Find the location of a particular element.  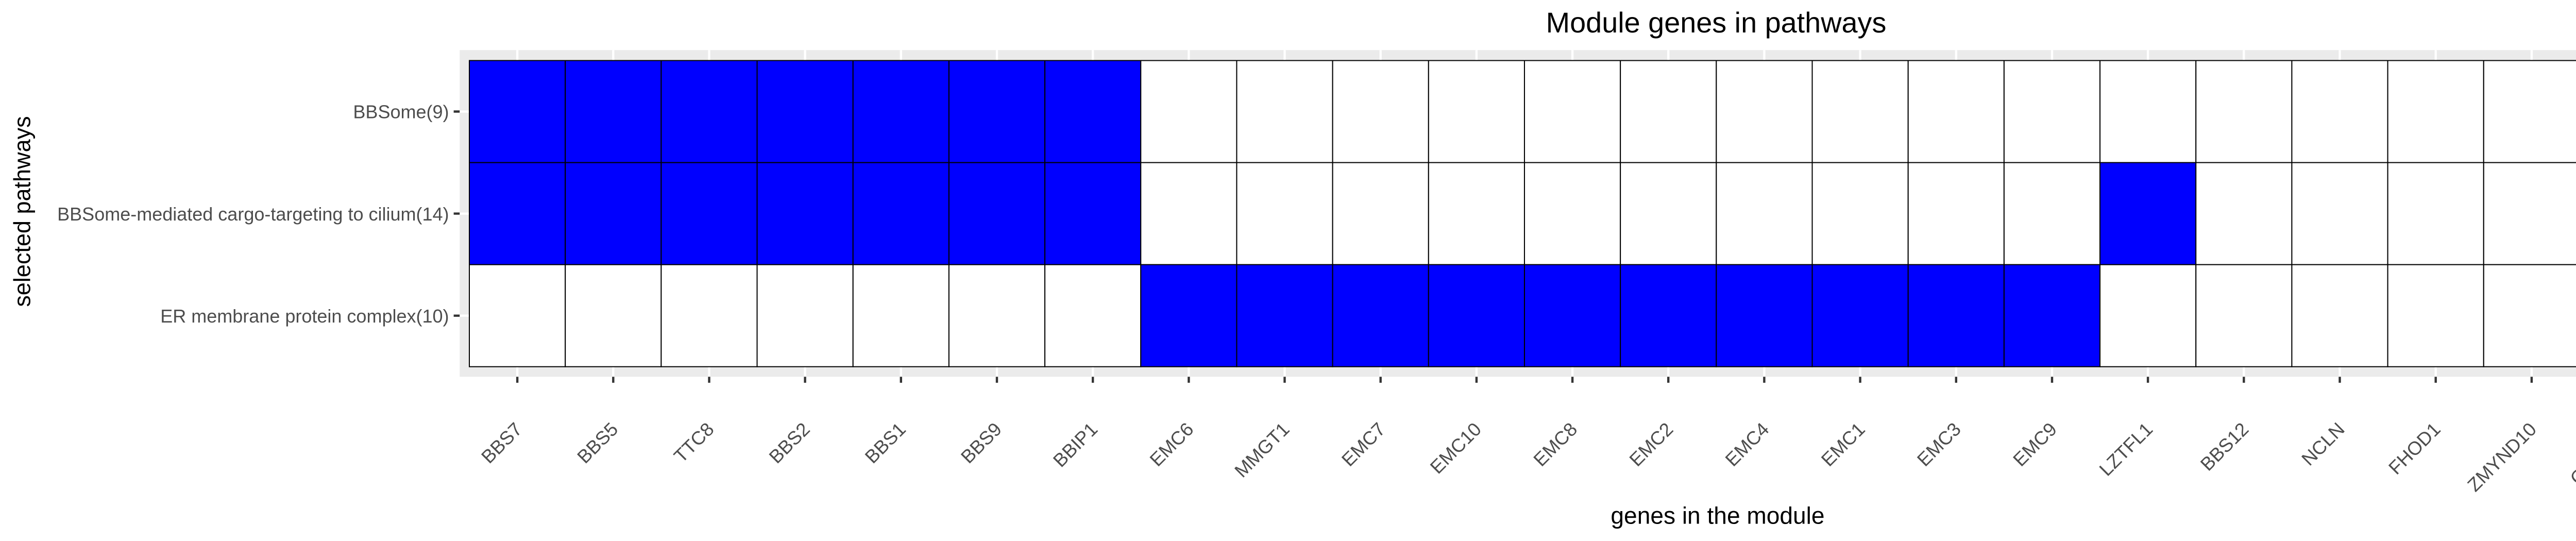

svg-text: genes in the module is located at coordinates (1717, 515).